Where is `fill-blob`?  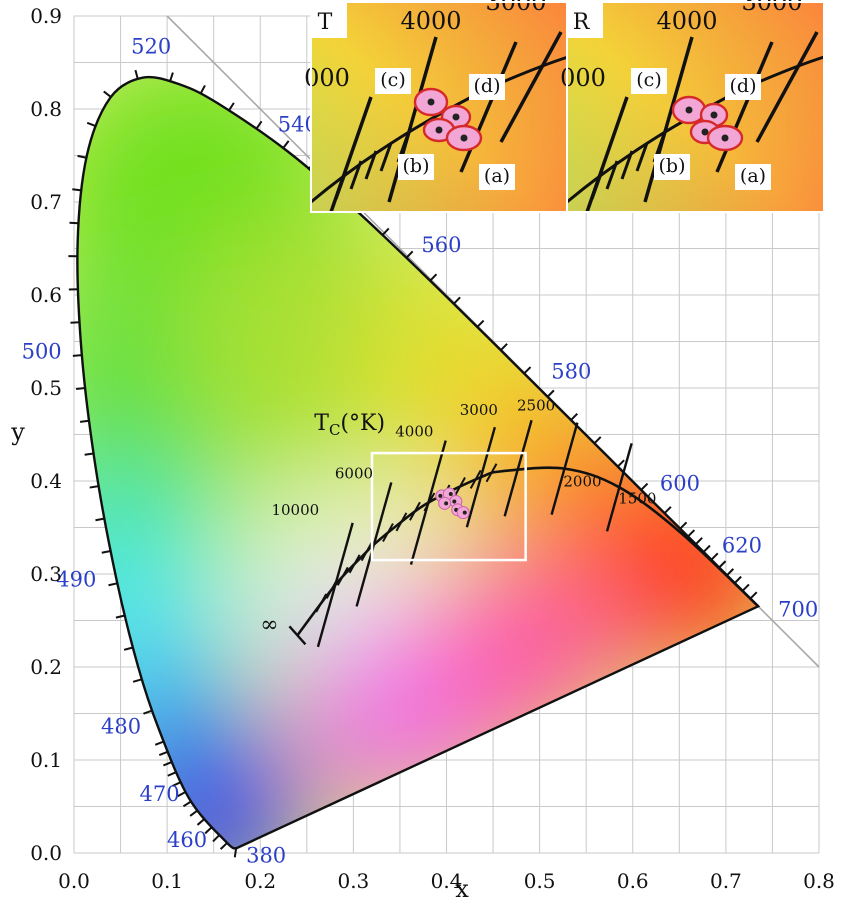 fill-blob is located at coordinates (381, 555).